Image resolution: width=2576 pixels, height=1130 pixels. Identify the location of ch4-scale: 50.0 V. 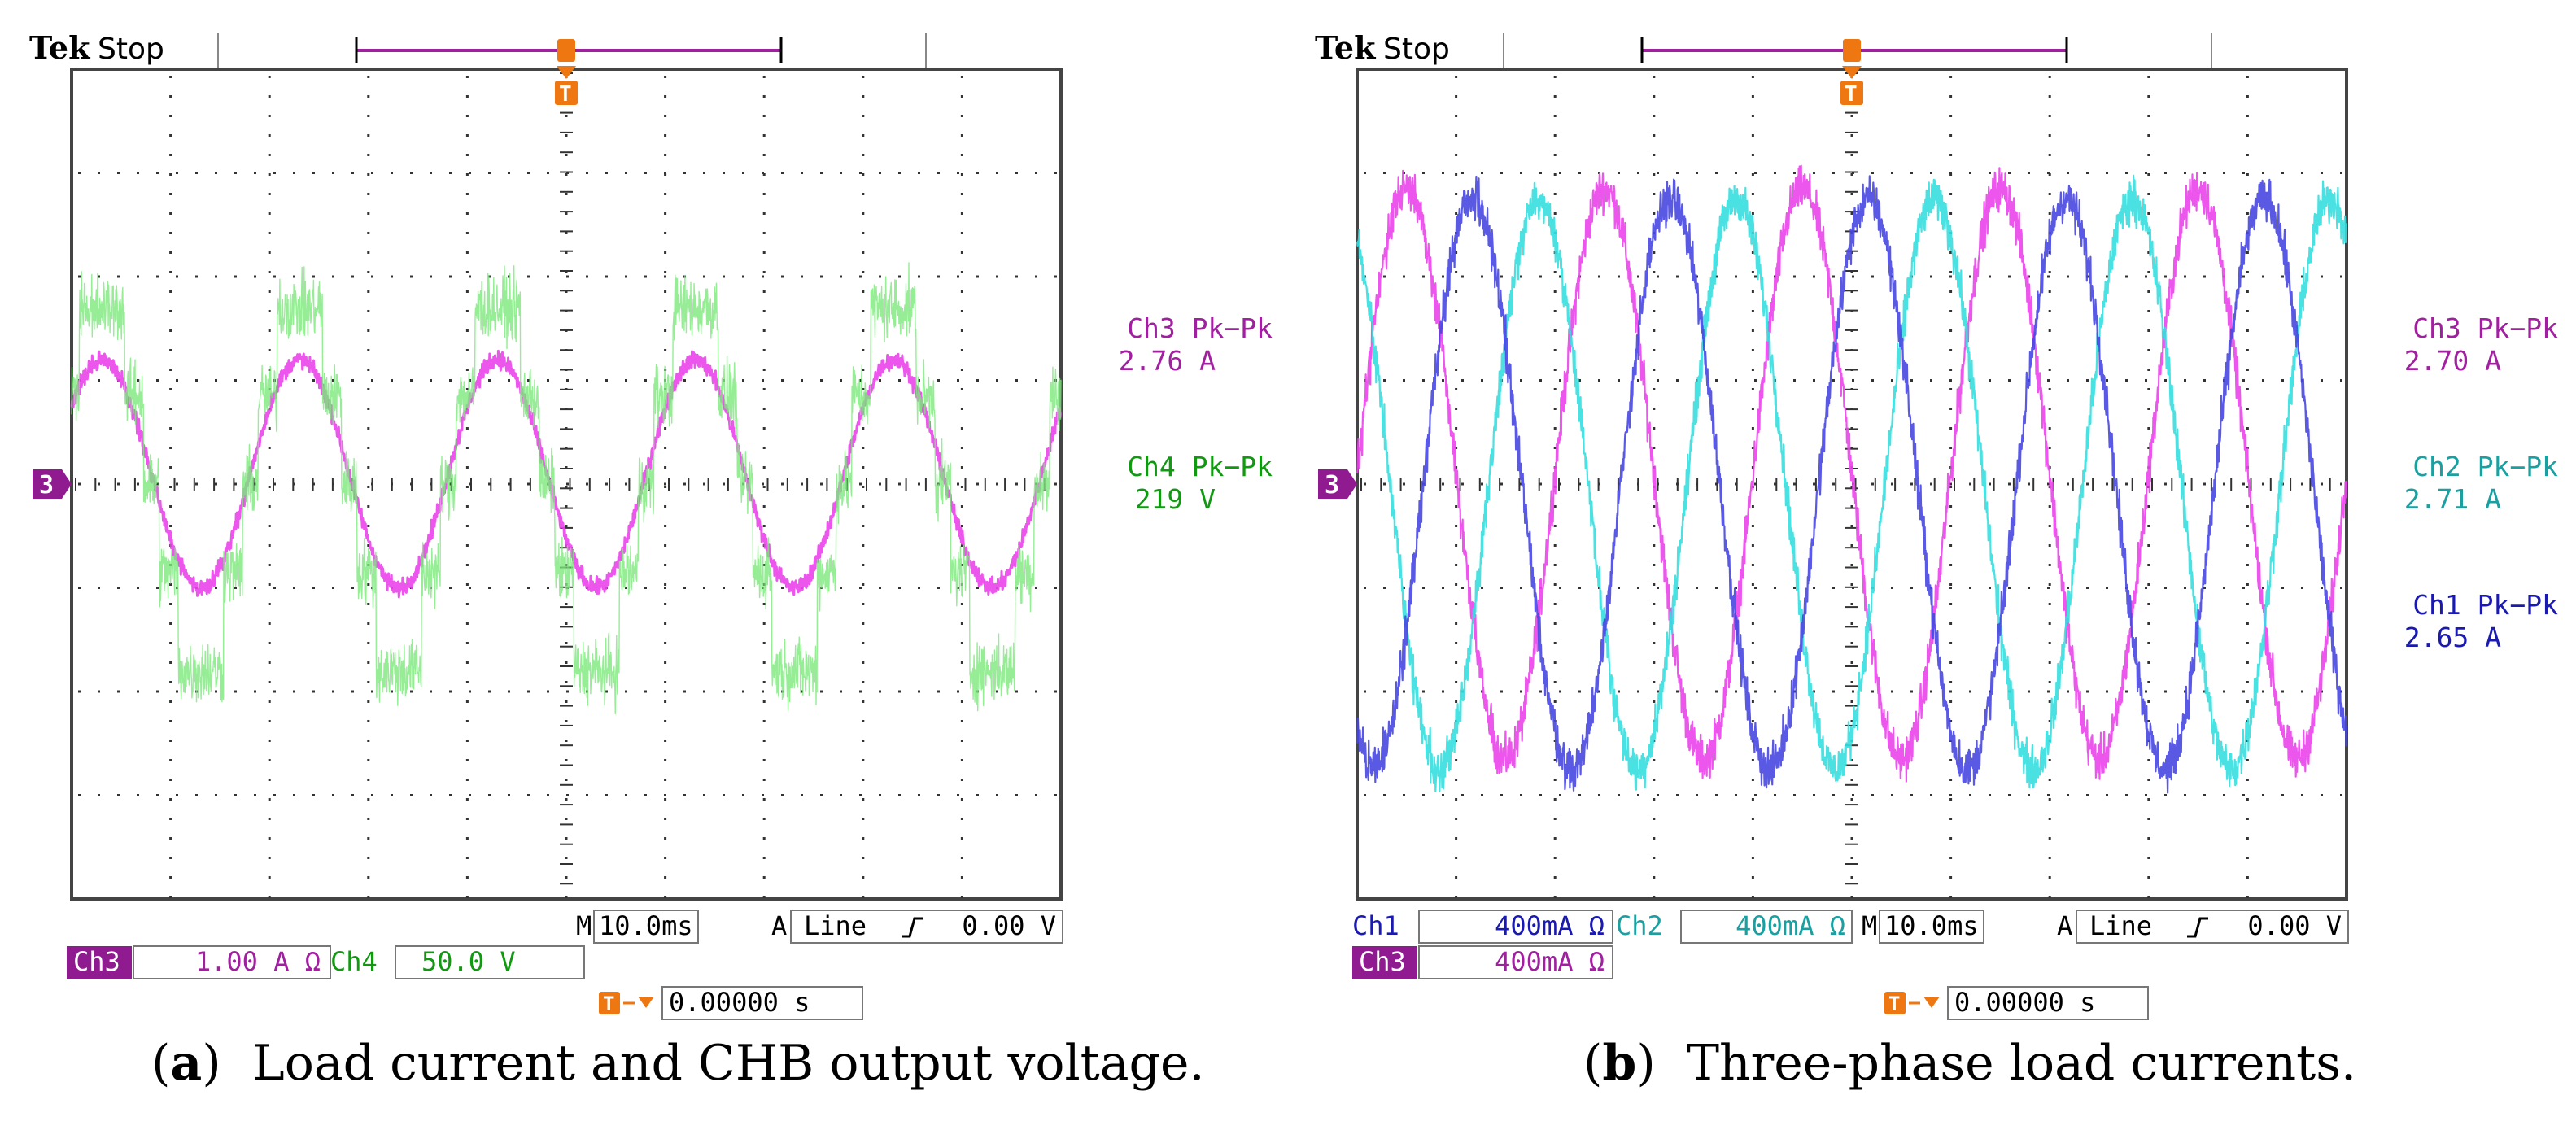
(468, 962).